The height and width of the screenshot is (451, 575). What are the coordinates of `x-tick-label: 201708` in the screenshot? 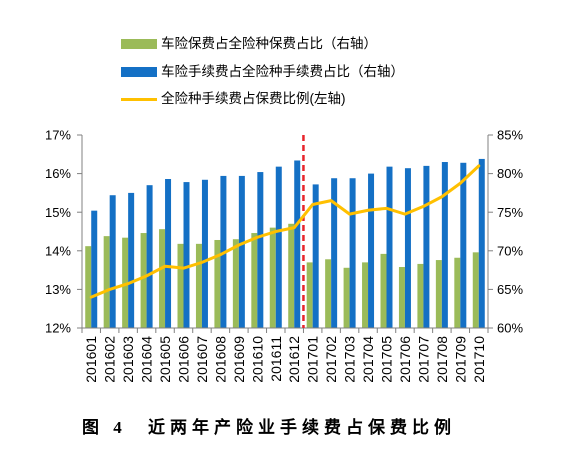 It's located at (442, 359).